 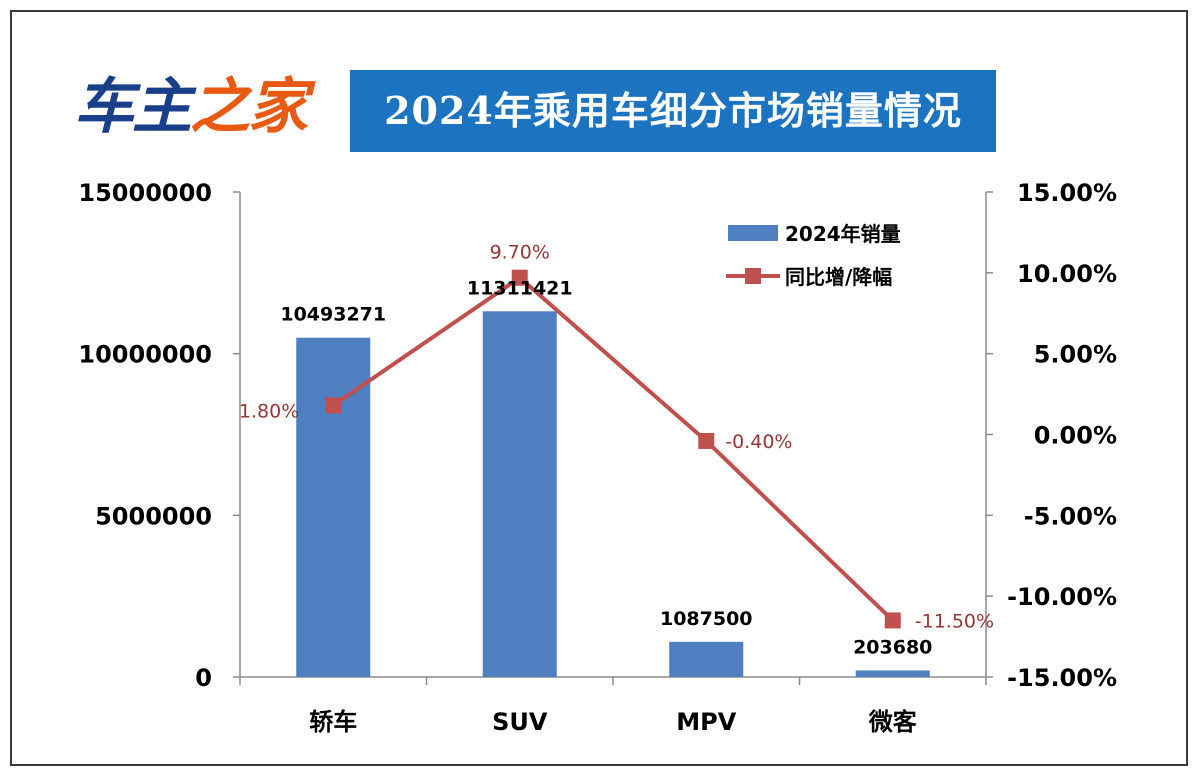 I want to click on bar-value-label: 1087500, so click(x=706, y=619).